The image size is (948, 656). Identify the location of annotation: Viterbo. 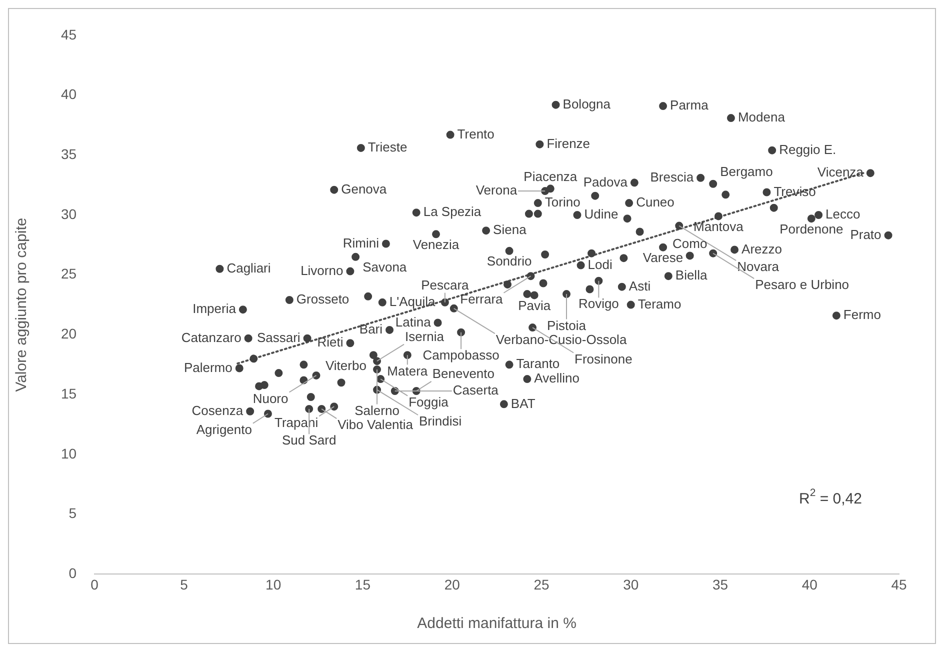
(345, 365).